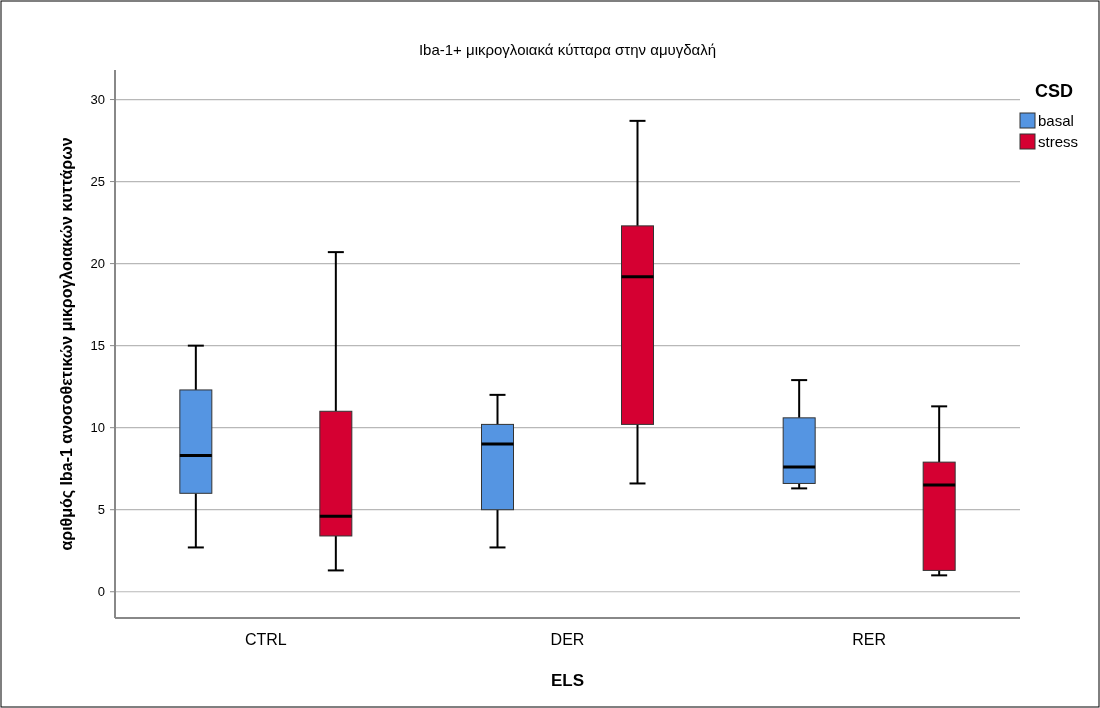  I want to click on chart-title: Iba-1+ μικρογλοιακά κύτταρα στην αμυγδαλή, so click(567, 49).